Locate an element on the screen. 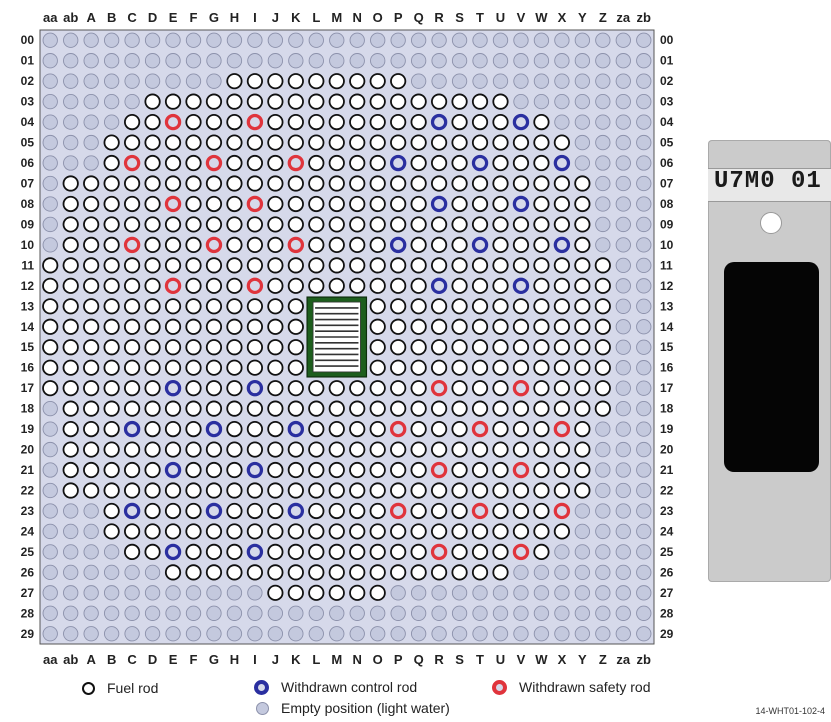 The image size is (831, 722). column-label-bottom: H is located at coordinates (234, 659).